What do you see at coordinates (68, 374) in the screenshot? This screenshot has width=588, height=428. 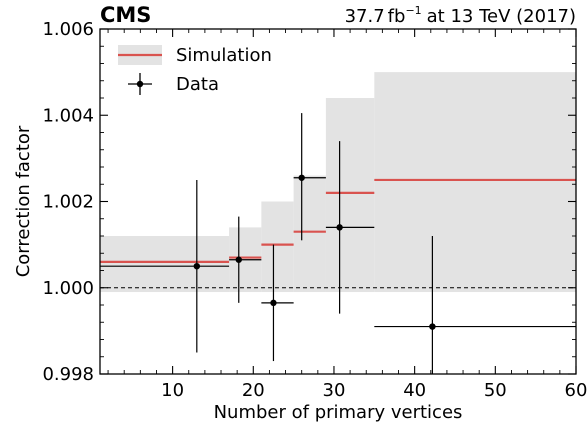 I see `y-tick-label-0: 0.998` at bounding box center [68, 374].